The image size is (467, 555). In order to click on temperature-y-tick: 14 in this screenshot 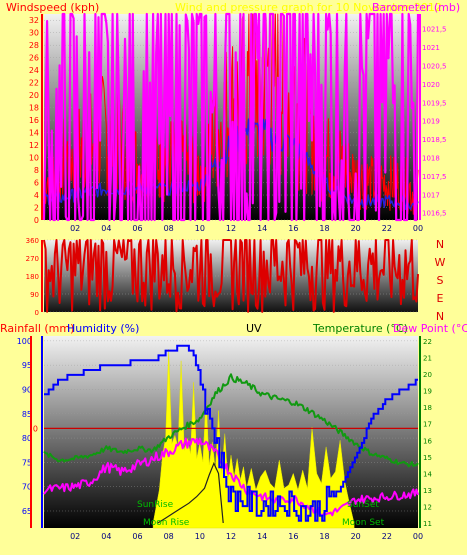, I will do `click(427, 474)`.